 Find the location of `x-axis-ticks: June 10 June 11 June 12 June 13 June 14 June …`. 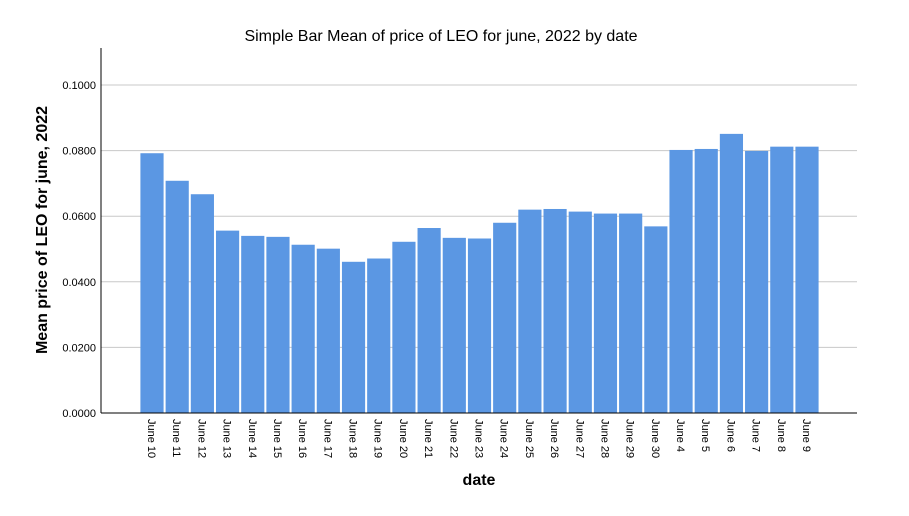

x-axis-ticks: June 10 June 11 June 12 June 13 June 14 June … is located at coordinates (478, 438).